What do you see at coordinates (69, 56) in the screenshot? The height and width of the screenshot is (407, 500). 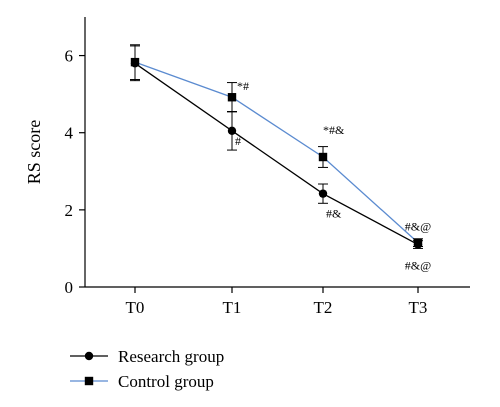 I see `y-tick-label: 6` at bounding box center [69, 56].